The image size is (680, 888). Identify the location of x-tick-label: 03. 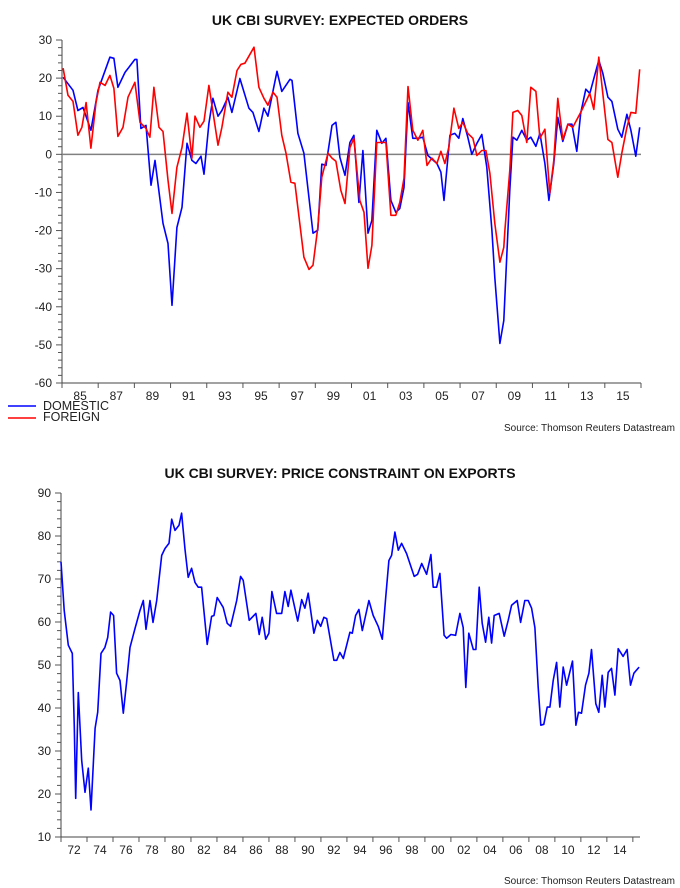
(406, 396).